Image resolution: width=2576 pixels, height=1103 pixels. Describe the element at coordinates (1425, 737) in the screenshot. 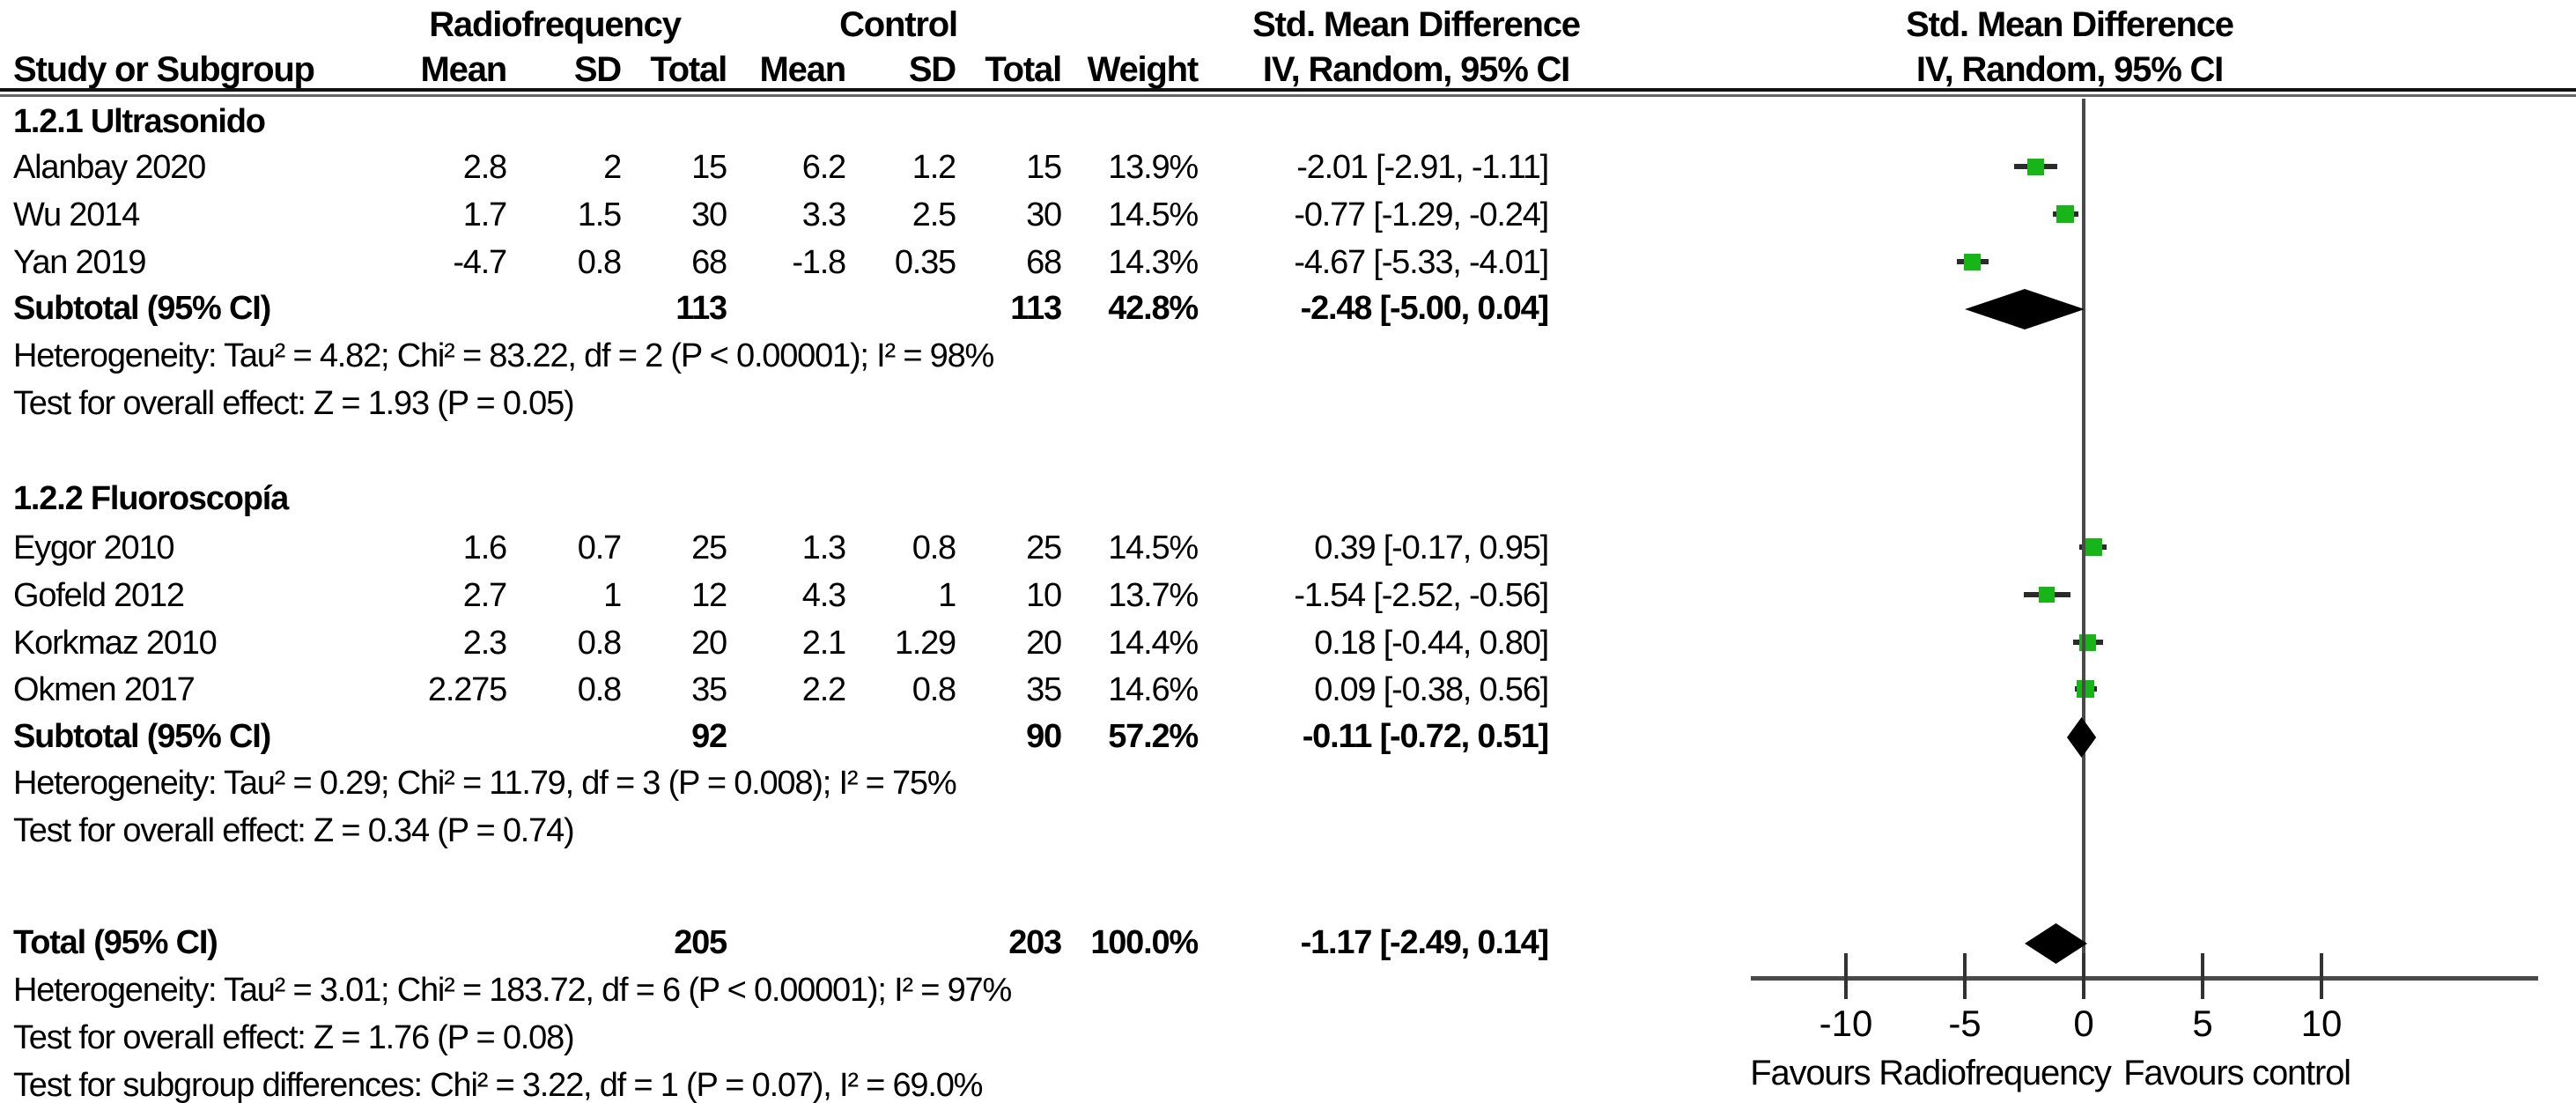

I see `ci-text: -0.11 [-0.72, 0.51]` at that location.